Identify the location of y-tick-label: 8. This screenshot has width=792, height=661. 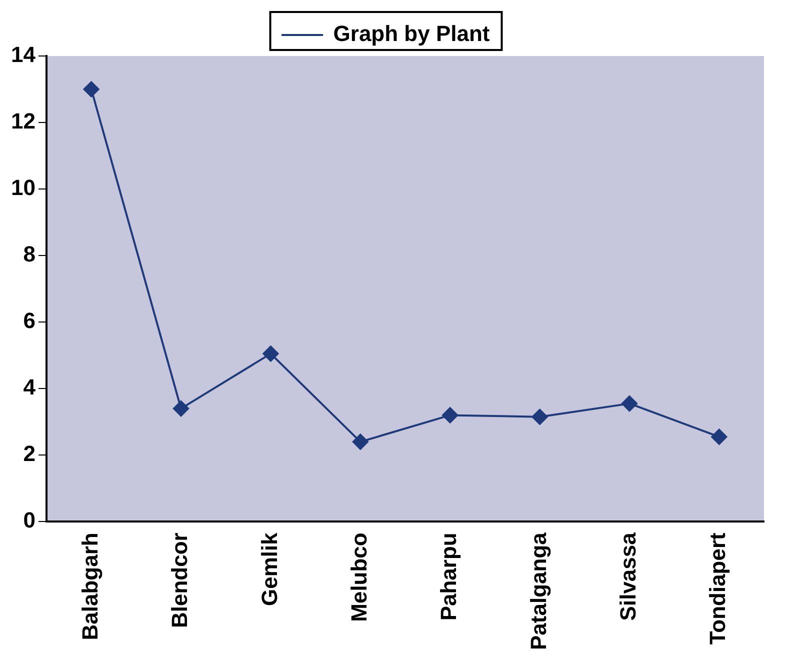
(29, 254).